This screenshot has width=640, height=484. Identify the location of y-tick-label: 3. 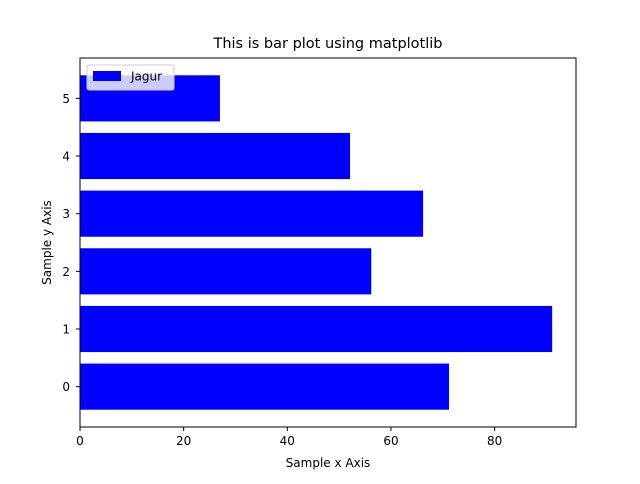
(66, 214).